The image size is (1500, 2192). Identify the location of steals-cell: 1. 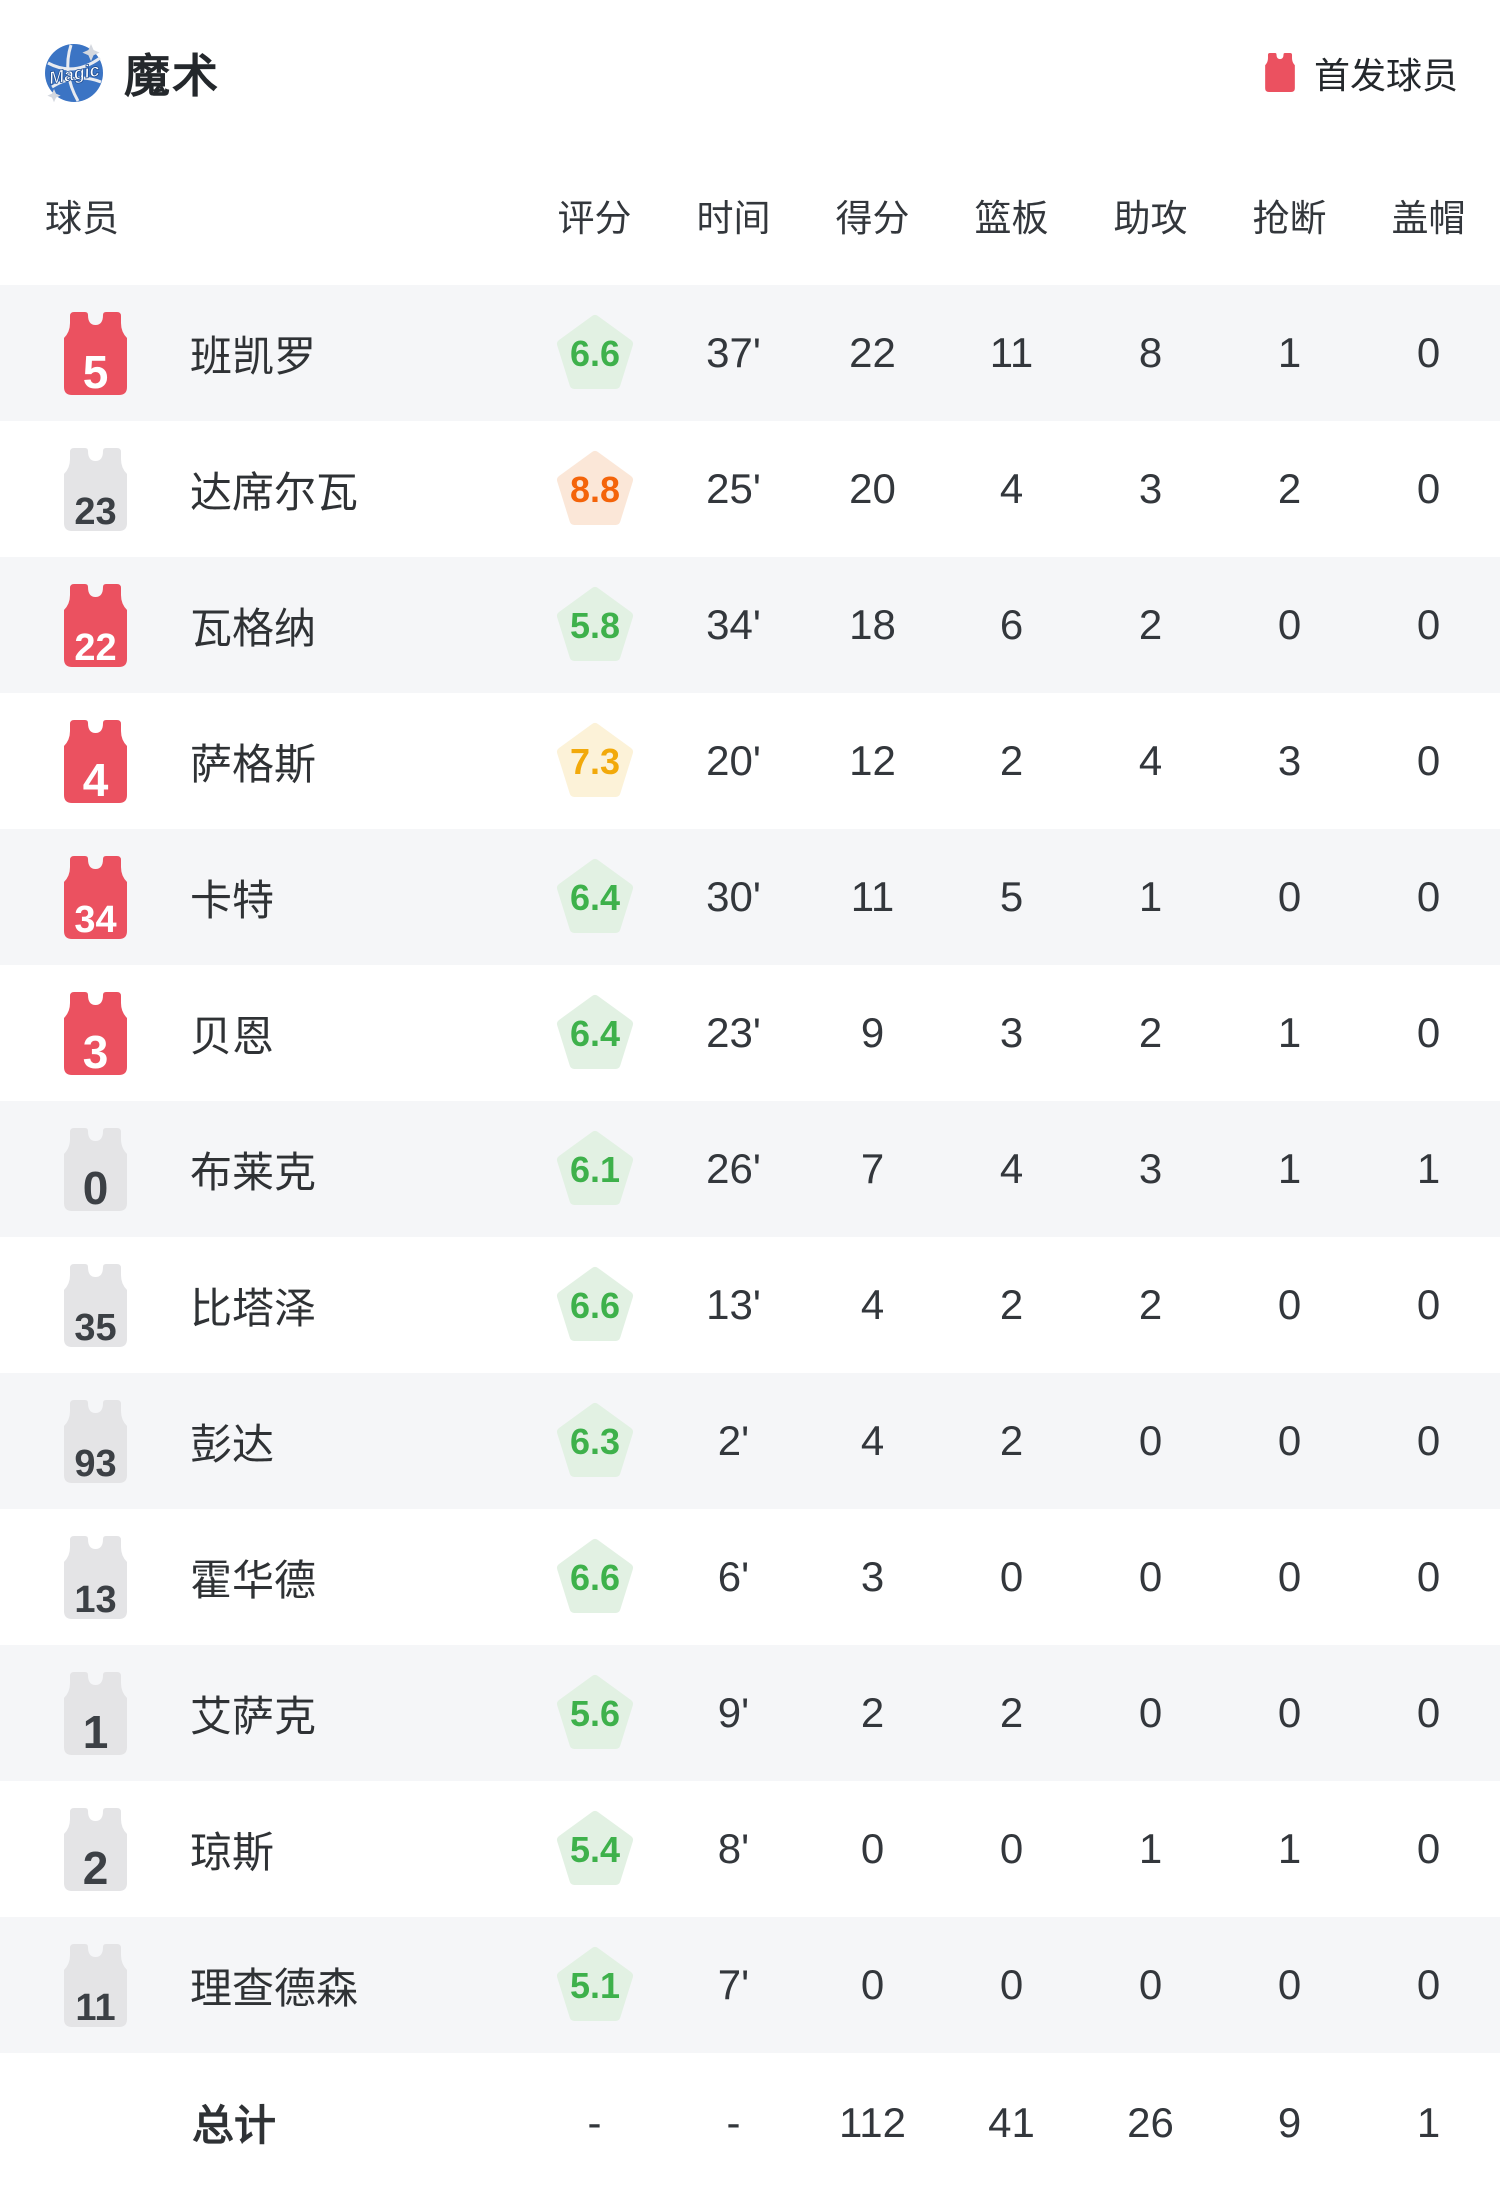
(1289, 352).